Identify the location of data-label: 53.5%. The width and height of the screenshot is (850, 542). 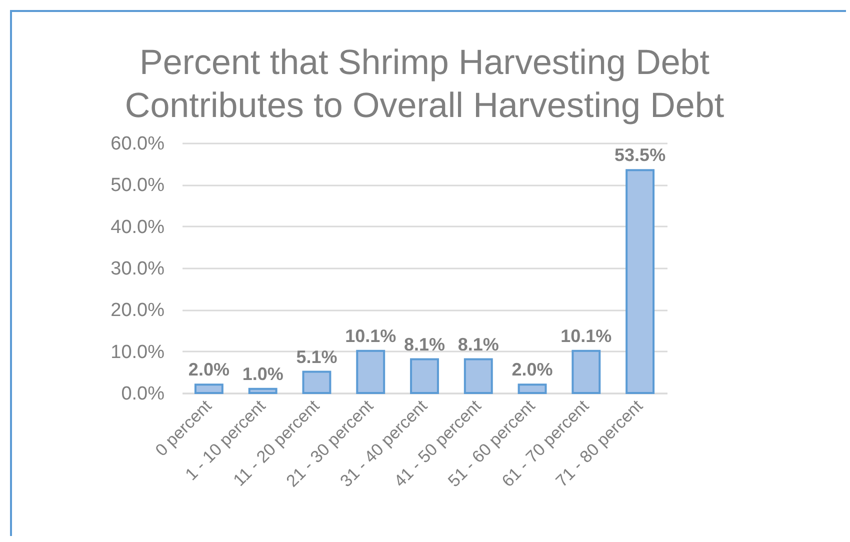
(640, 155).